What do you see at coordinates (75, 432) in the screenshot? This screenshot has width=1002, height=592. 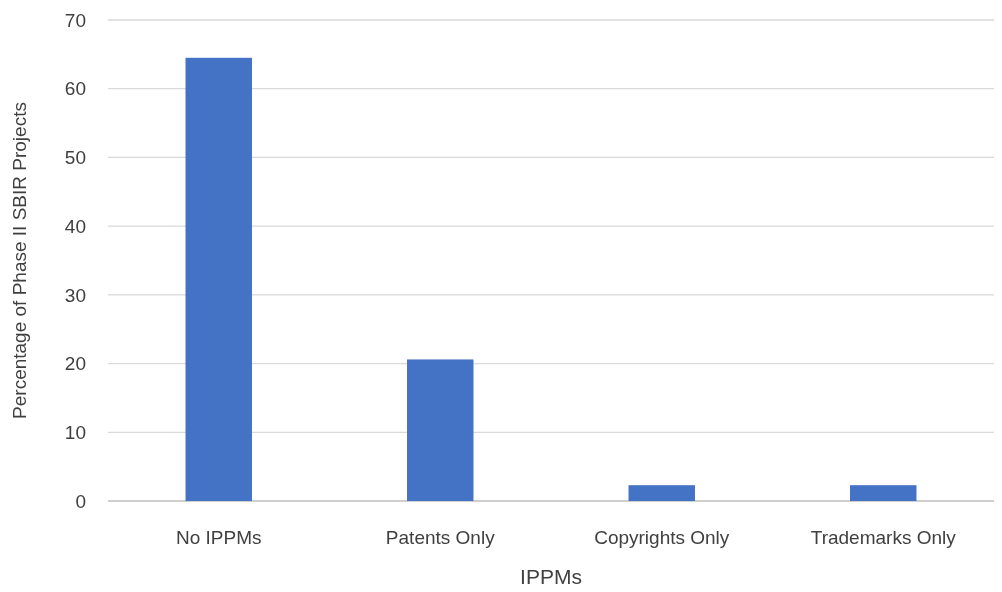 I see `y-tick-label: 10` at bounding box center [75, 432].